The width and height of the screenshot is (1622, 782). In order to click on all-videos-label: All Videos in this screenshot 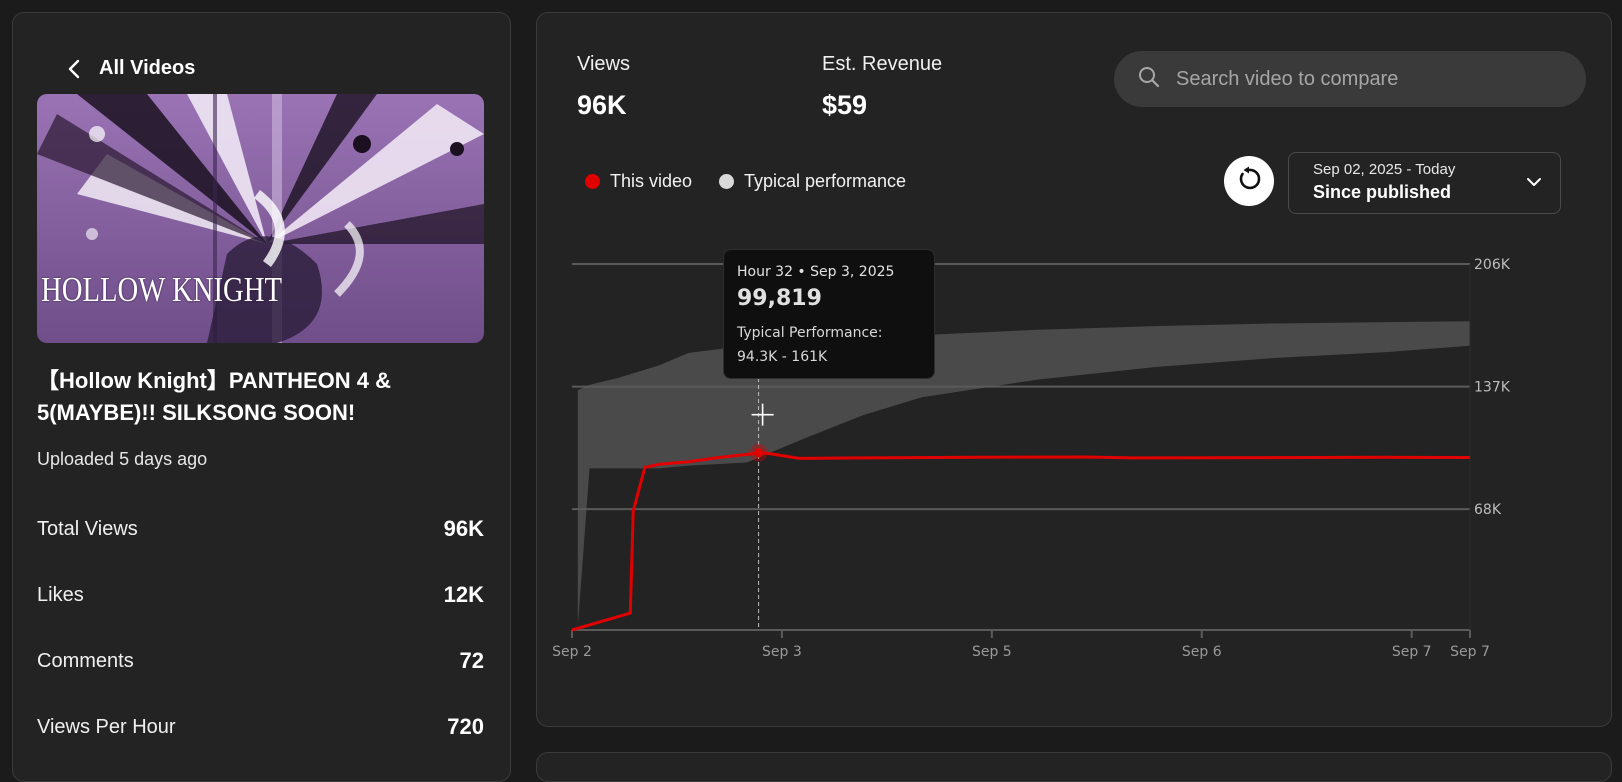, I will do `click(147, 68)`.